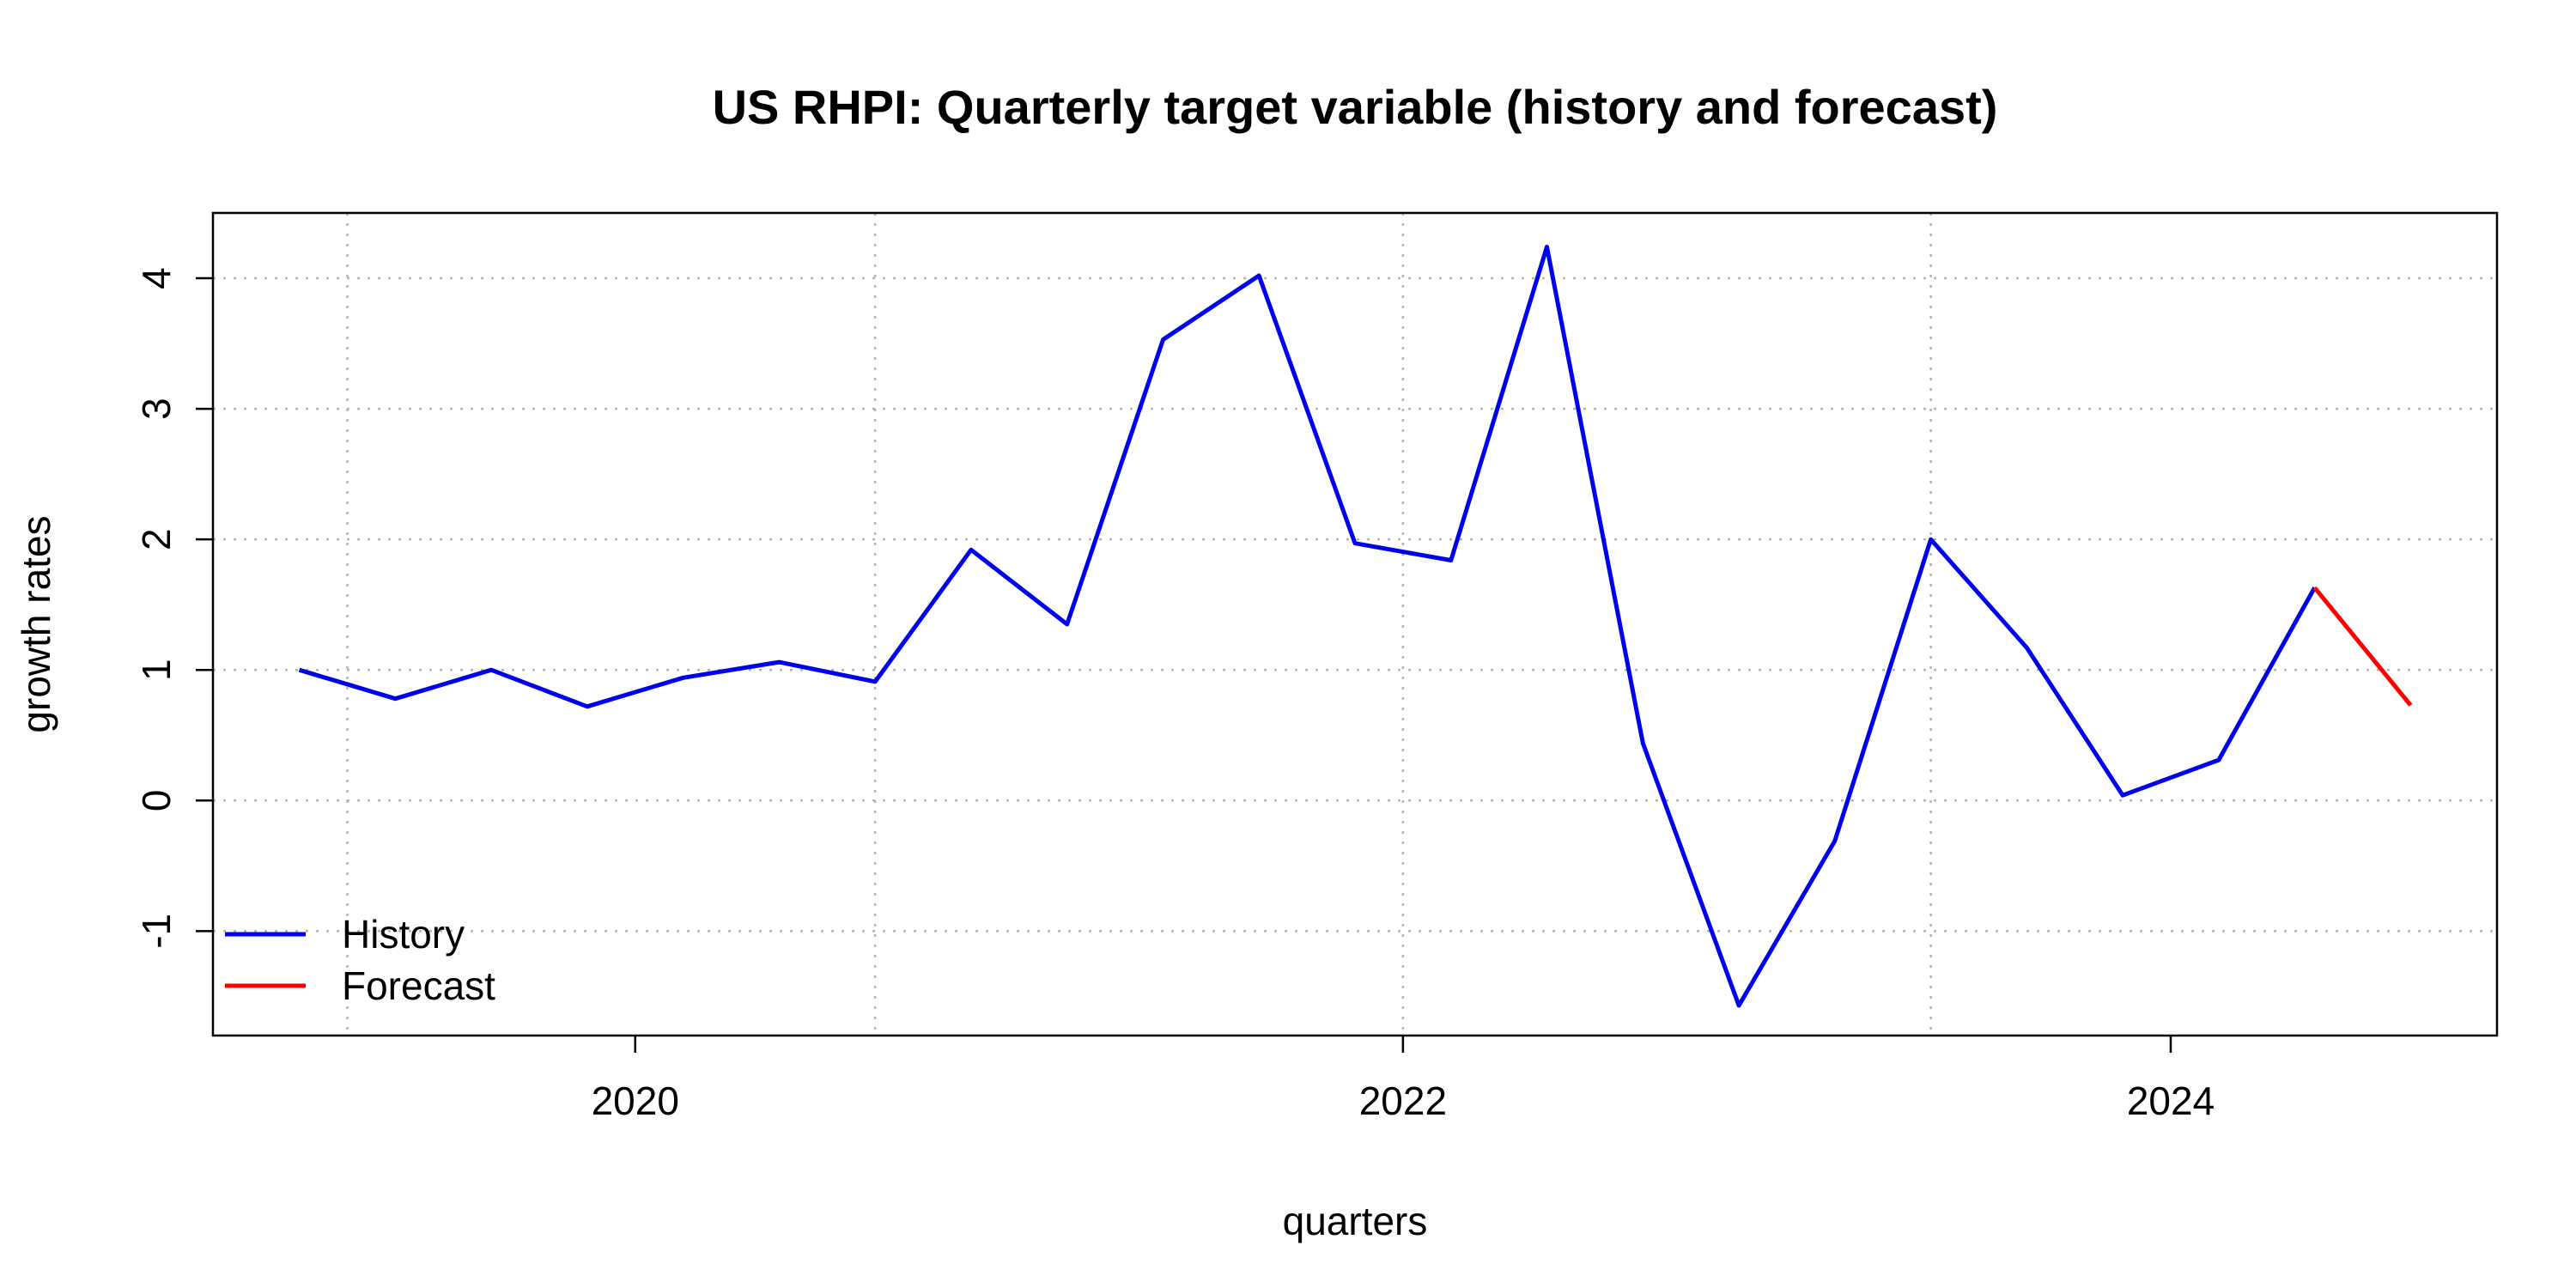 Image resolution: width=2576 pixels, height=1288 pixels. I want to click on legend-label-history: History, so click(403, 935).